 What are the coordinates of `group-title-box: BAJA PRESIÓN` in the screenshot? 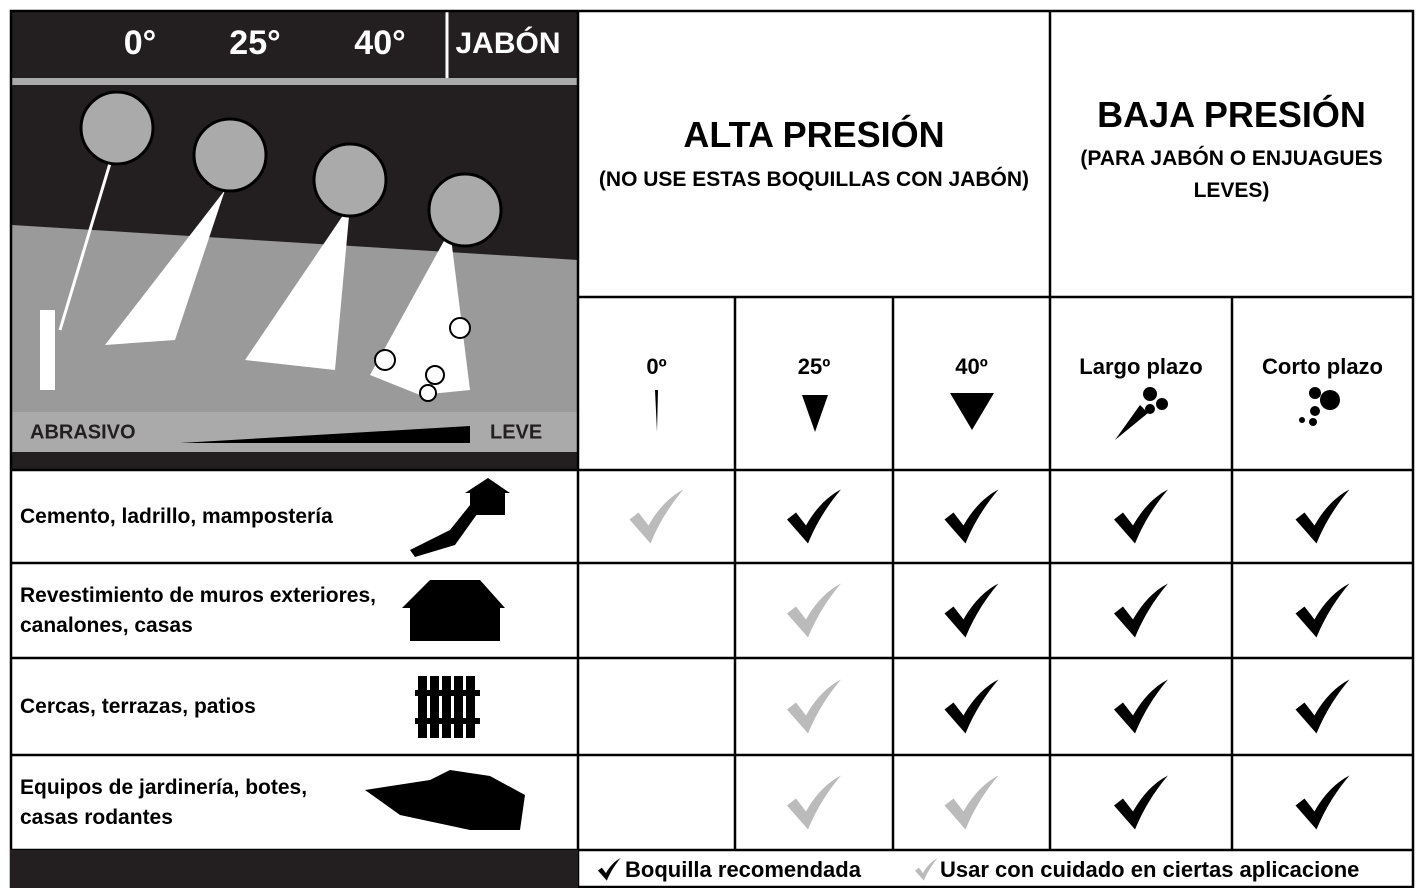 It's located at (1231, 114).